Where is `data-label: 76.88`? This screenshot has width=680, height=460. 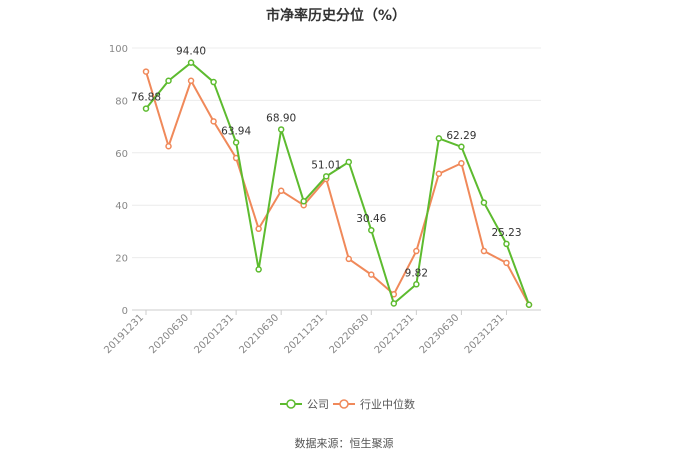
data-label: 76.88 is located at coordinates (146, 98).